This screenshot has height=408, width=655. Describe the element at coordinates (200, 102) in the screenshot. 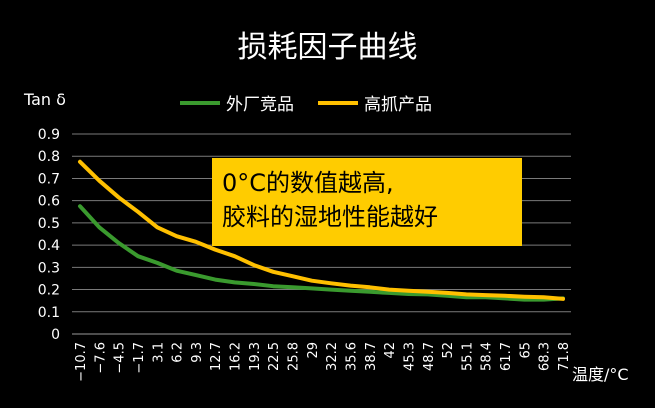

I see `legend-swatch-competitor` at that location.